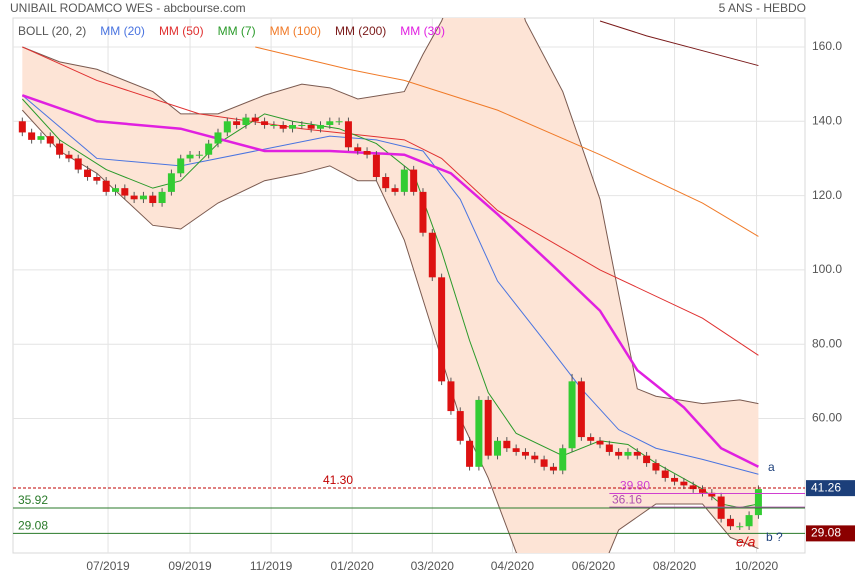  Describe the element at coordinates (513, 566) in the screenshot. I see `x-tick-label: 04/2020` at that location.